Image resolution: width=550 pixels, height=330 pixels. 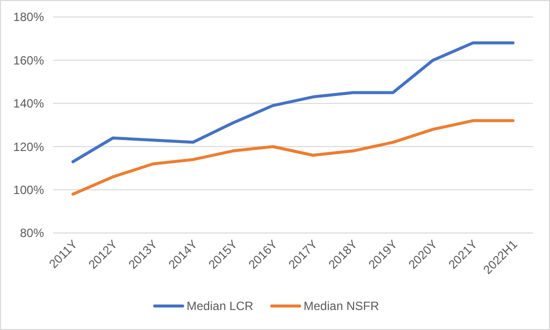 I want to click on legend-label: Median LCR, so click(x=220, y=306).